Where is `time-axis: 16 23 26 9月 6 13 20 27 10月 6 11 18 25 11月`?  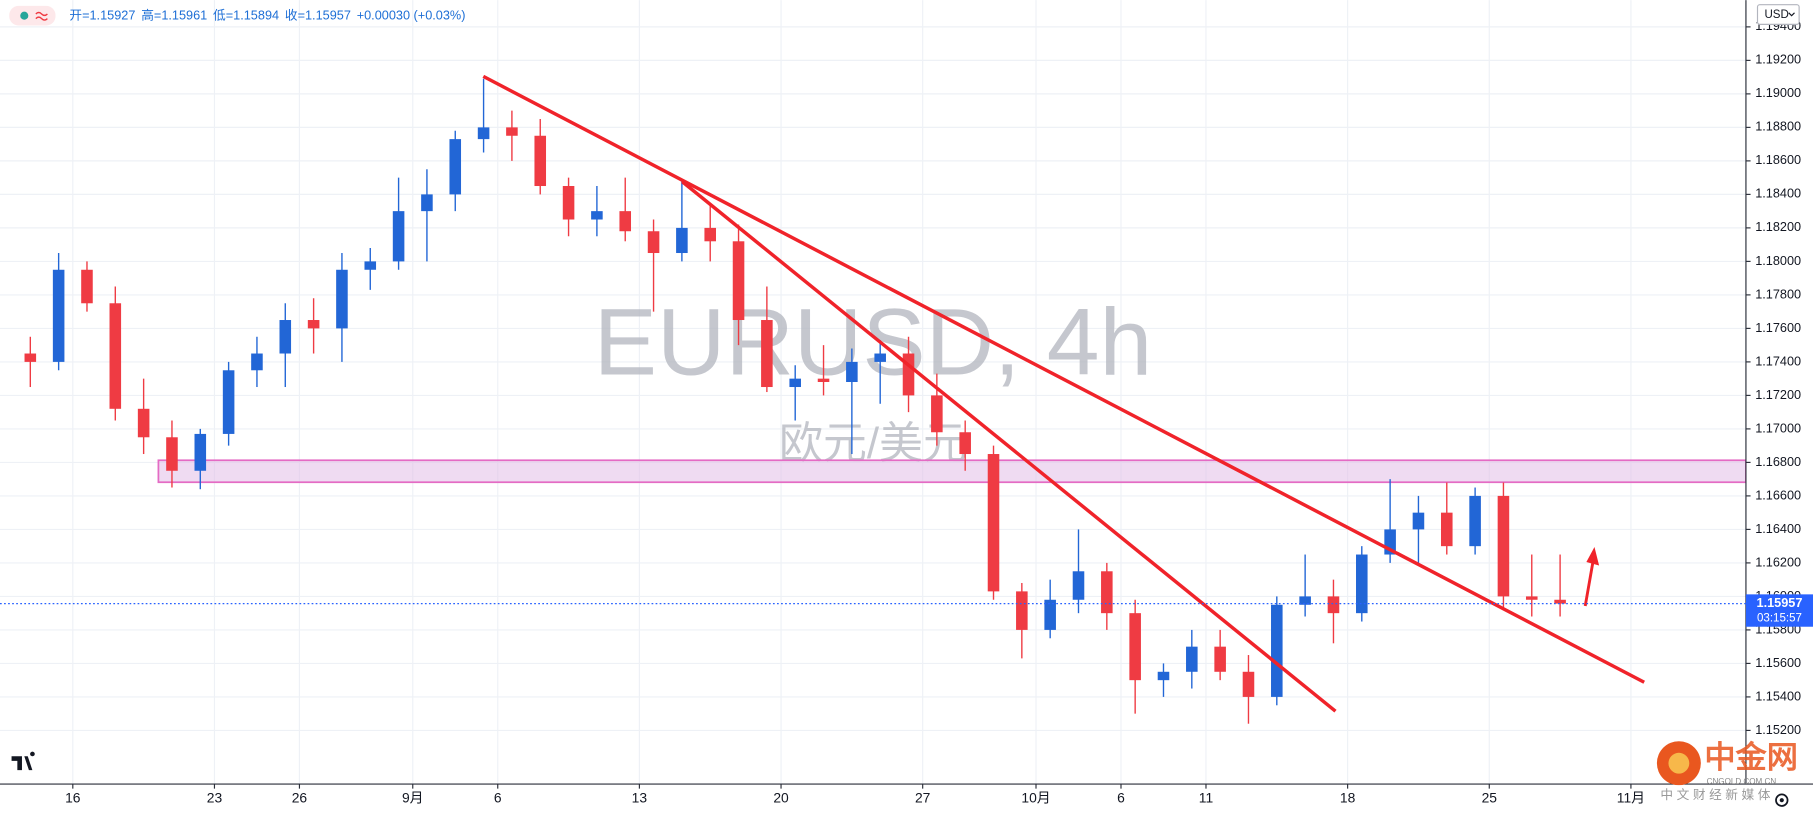 time-axis: 16 23 26 9月 6 13 20 27 10月 6 11 18 25 11月 is located at coordinates (906, 794).